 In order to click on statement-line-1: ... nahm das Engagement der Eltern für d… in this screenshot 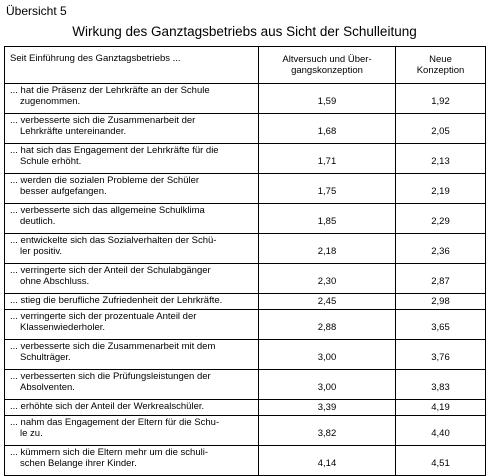, I will do `click(115, 422)`.